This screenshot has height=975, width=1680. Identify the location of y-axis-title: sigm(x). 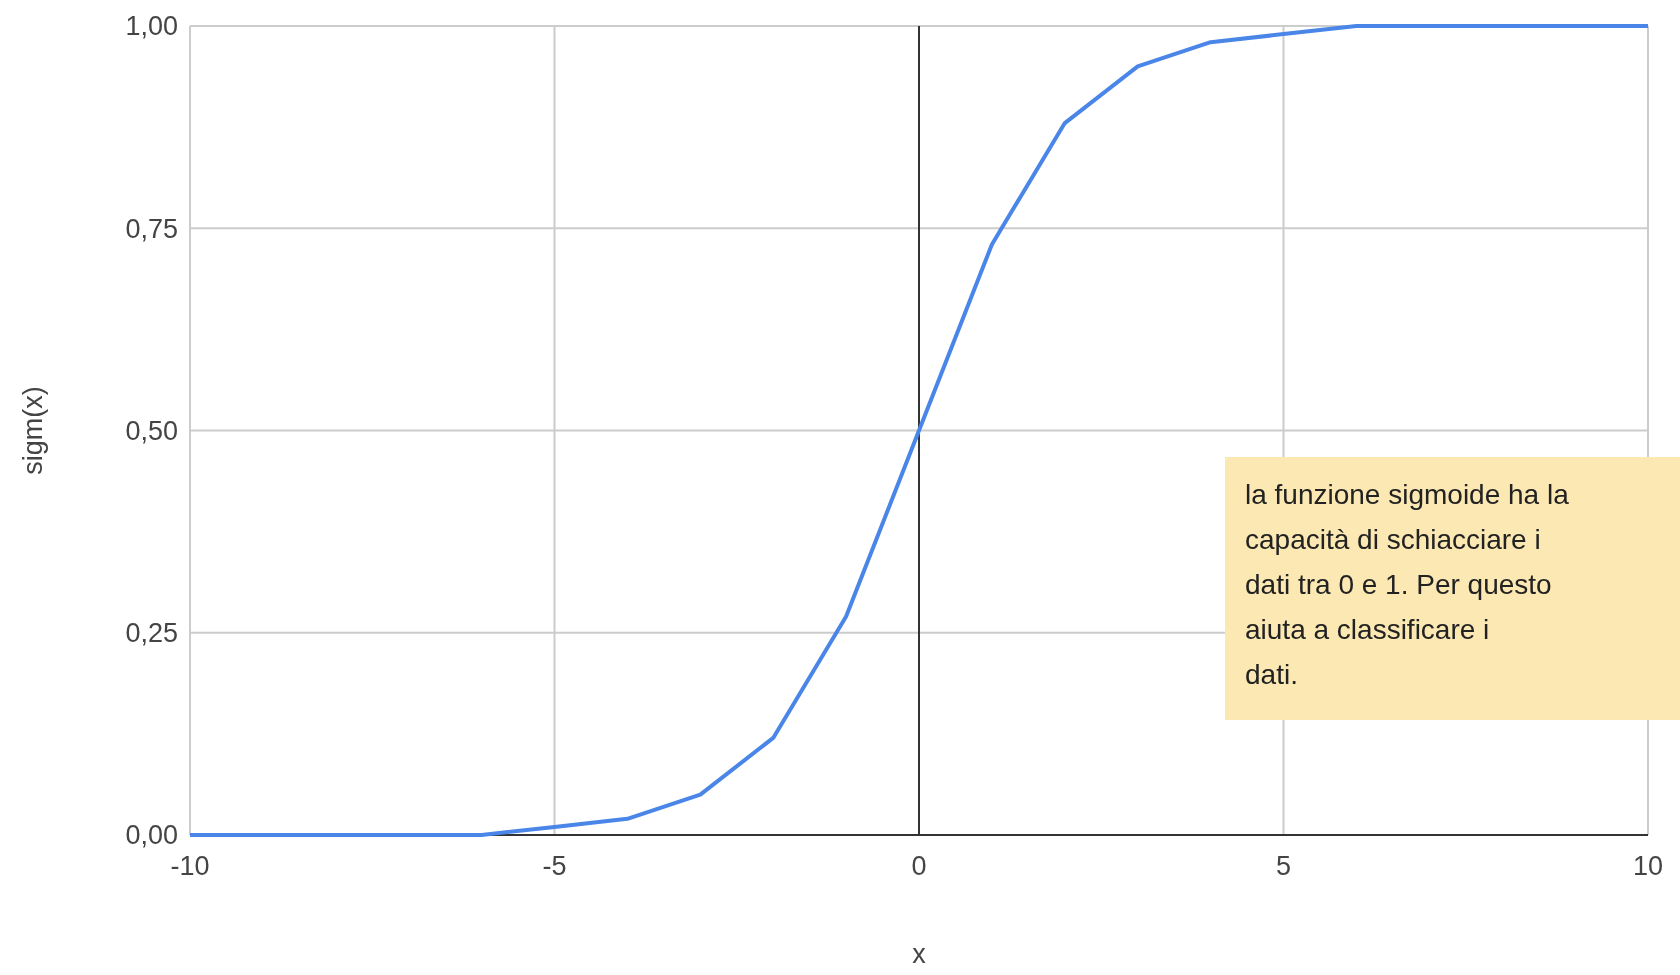
(33, 430).